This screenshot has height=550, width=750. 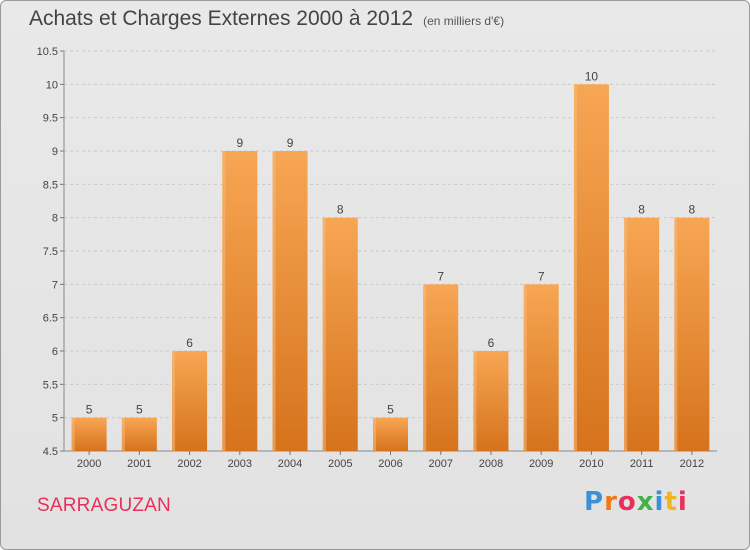 I want to click on x-tick-label: 2000, so click(x=89, y=464).